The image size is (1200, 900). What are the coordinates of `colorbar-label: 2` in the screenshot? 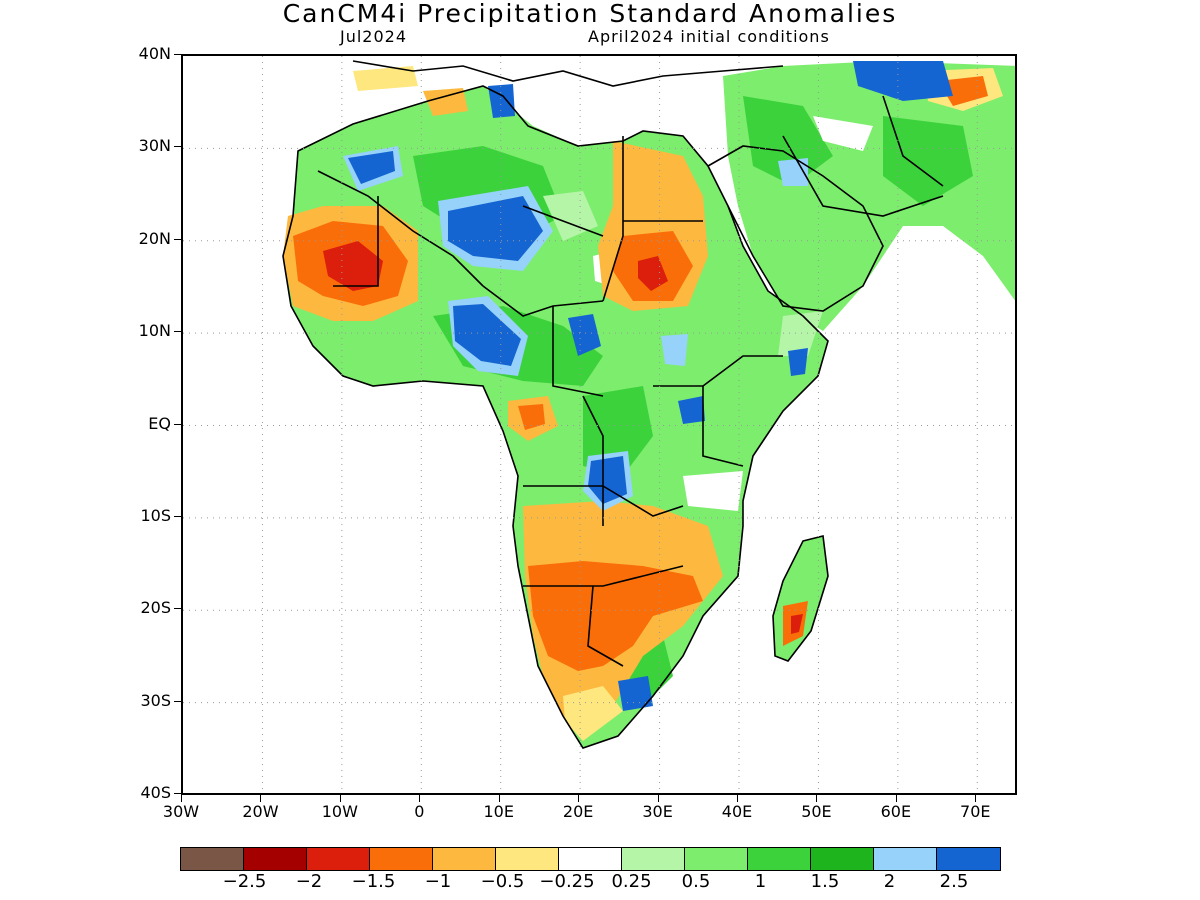 It's located at (889, 881).